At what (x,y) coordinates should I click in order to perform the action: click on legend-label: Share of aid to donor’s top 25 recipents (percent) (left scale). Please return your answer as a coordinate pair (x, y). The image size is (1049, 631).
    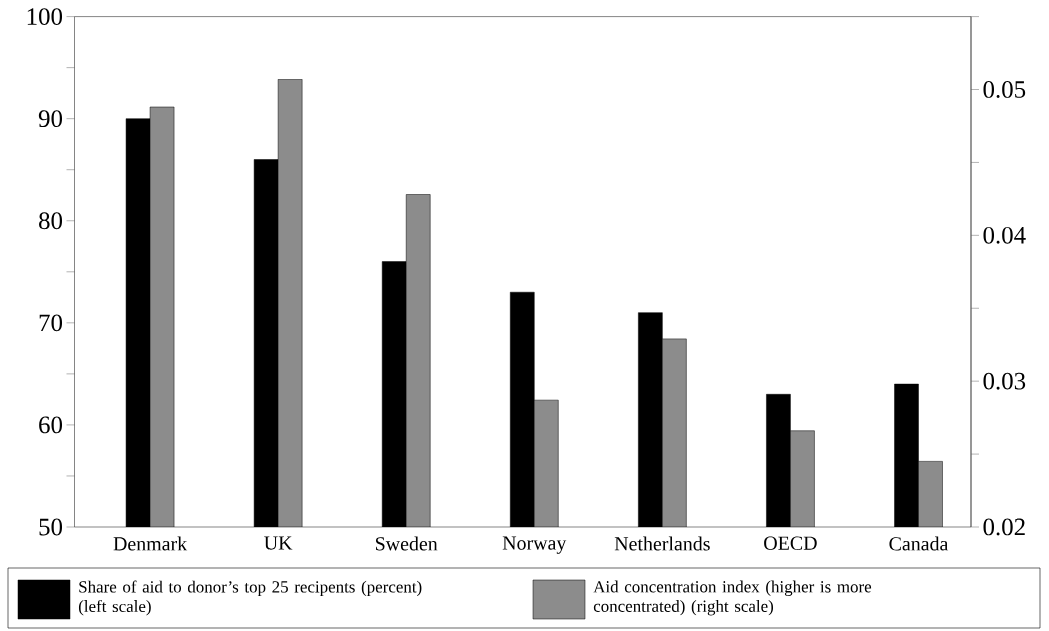
    Looking at the image, I should click on (250, 598).